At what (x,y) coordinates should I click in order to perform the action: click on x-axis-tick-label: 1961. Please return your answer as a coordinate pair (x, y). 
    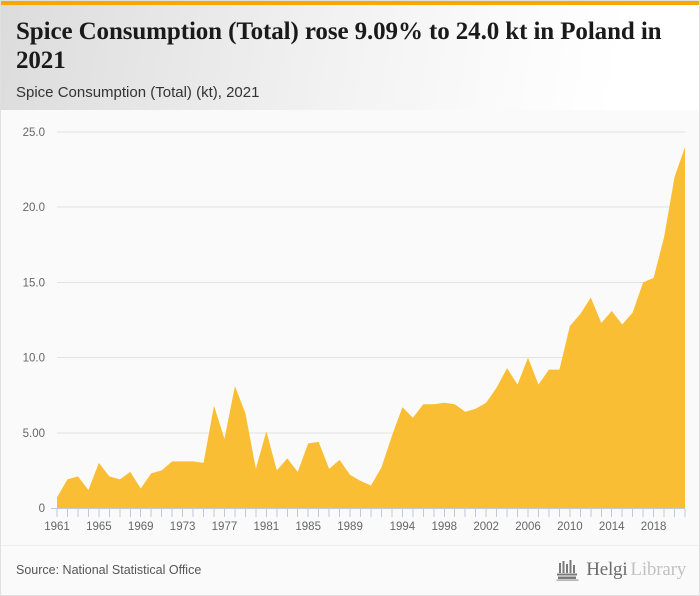
    Looking at the image, I should click on (57, 527).